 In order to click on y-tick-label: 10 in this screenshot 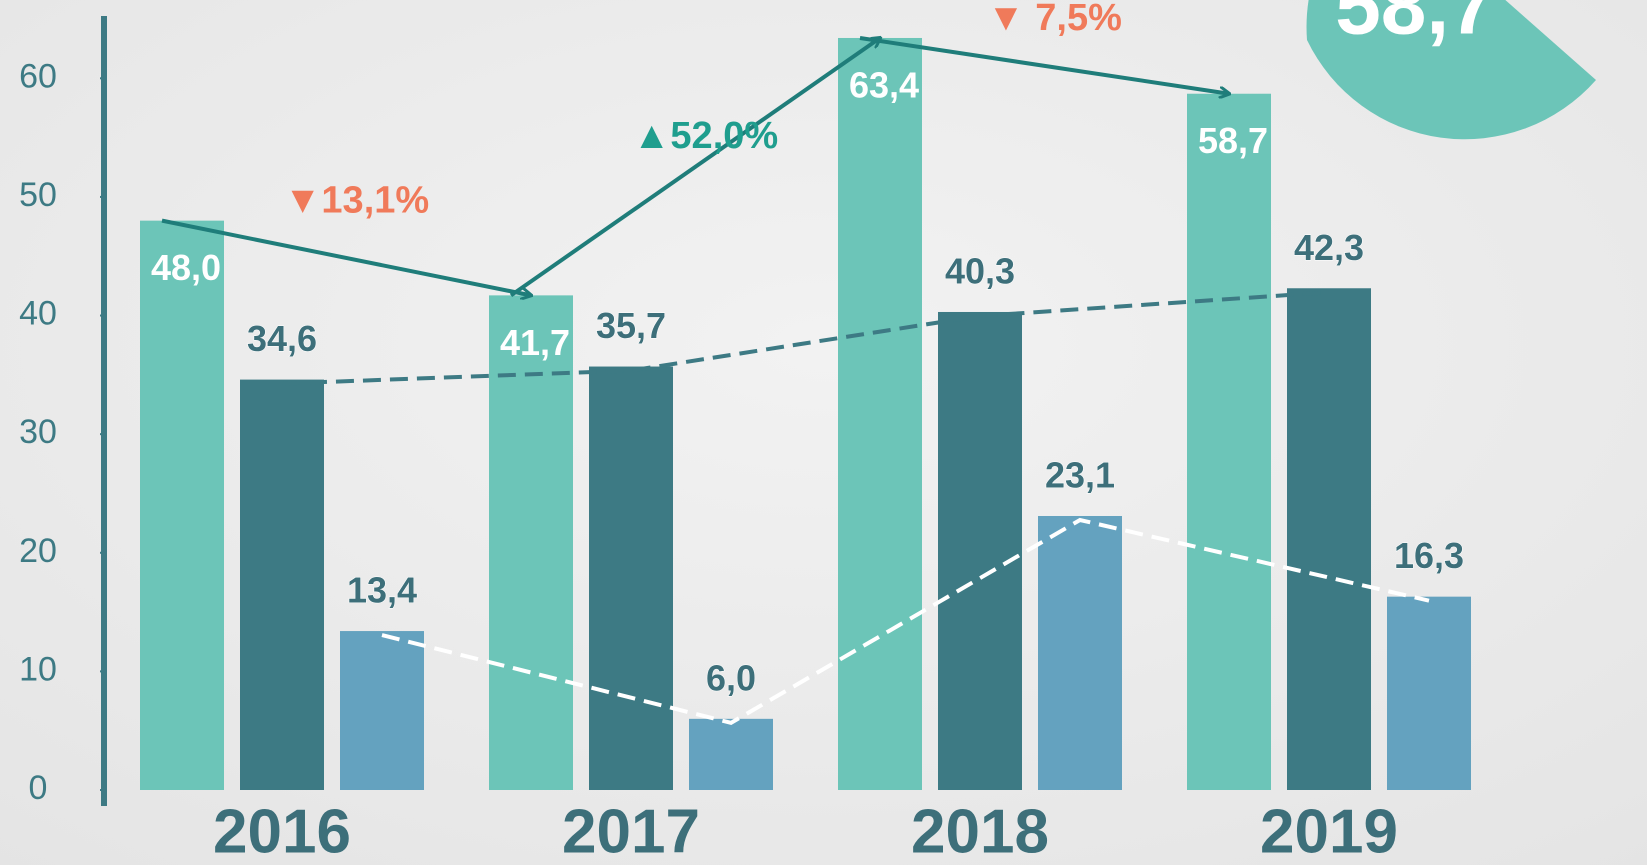, I will do `click(38, 669)`.